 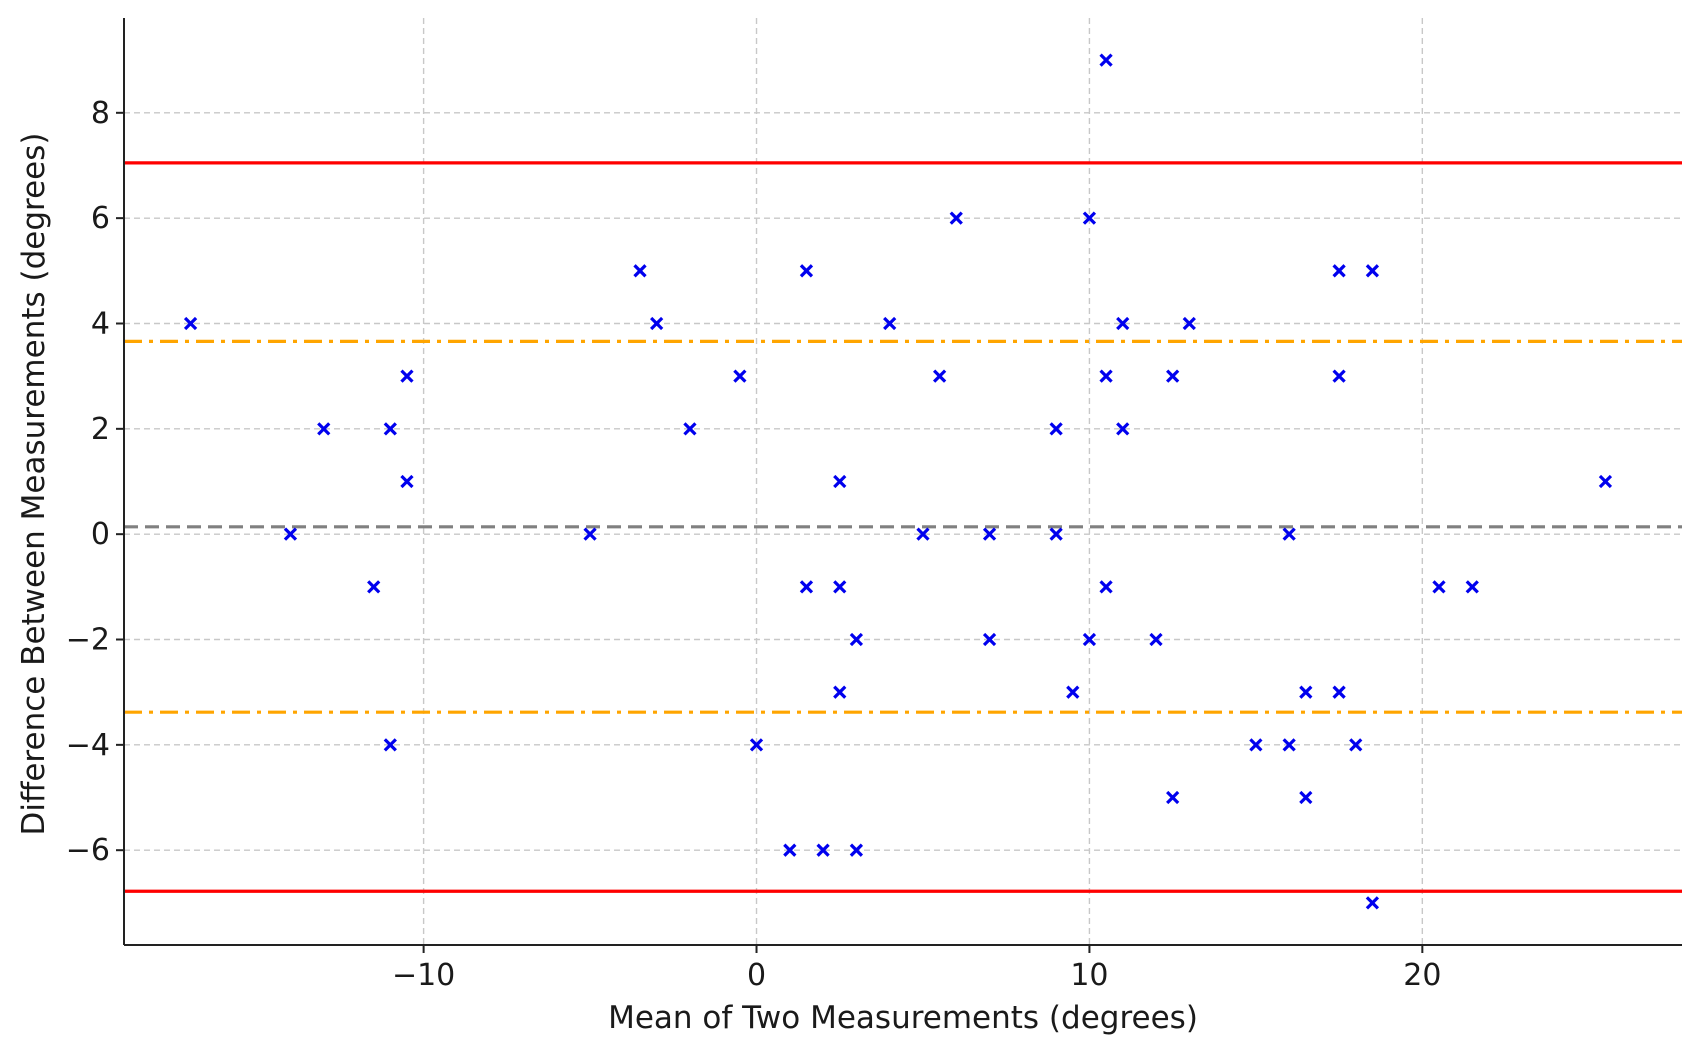 I want to click on y-tick-label: −2, so click(x=88, y=640).